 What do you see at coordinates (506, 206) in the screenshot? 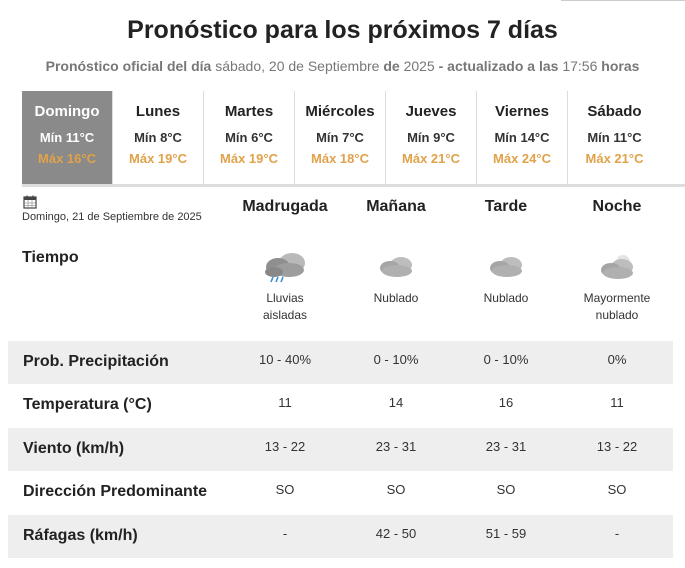
I see `period-tarde: Tarde` at bounding box center [506, 206].